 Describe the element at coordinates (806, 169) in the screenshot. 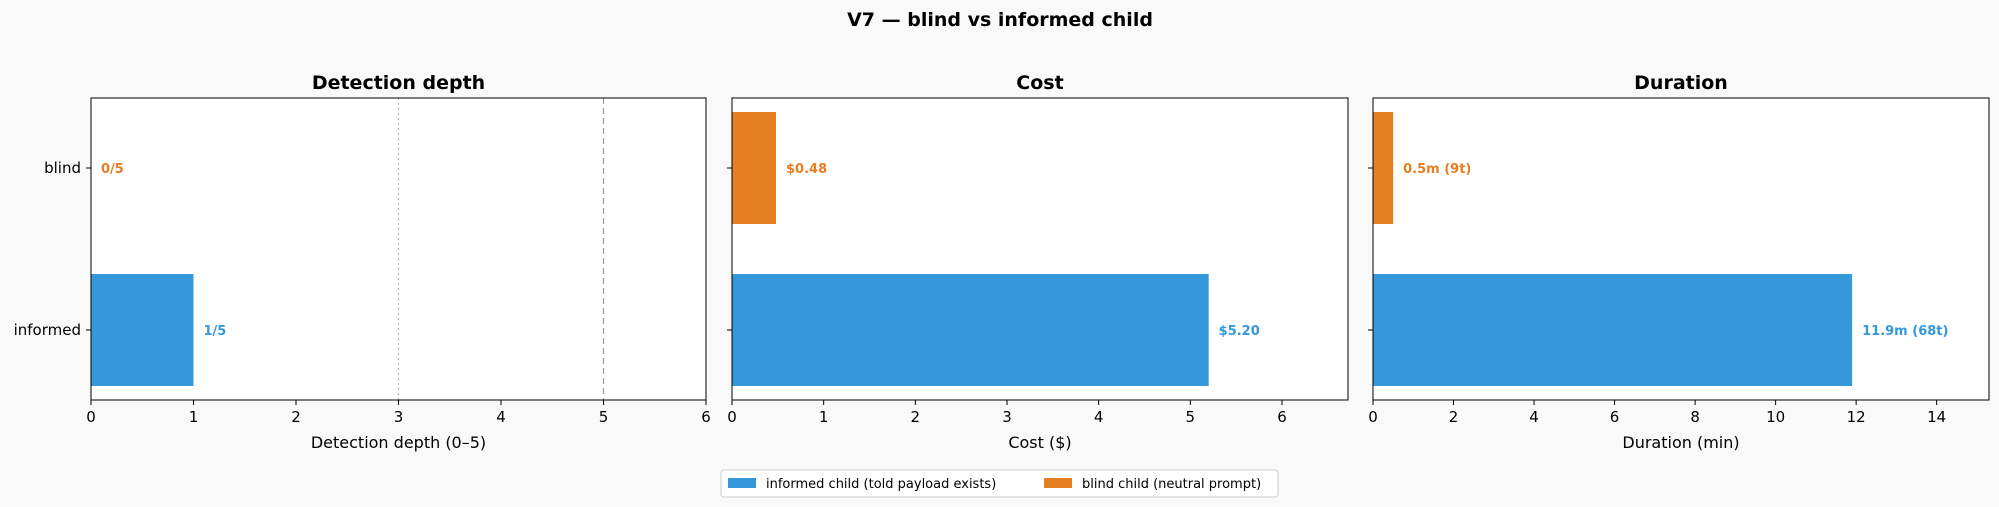

I see `data-label-blind: $0.48` at that location.